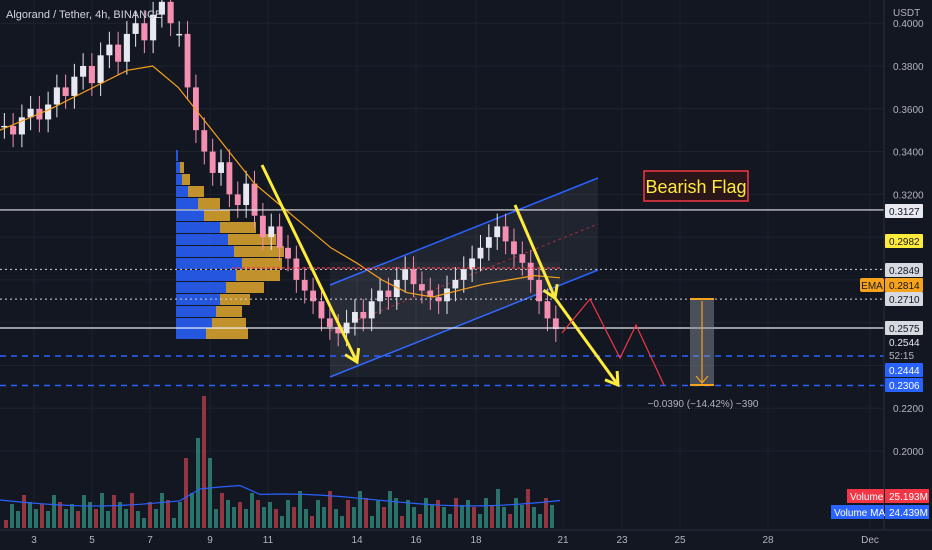 The height and width of the screenshot is (550, 932). What do you see at coordinates (904, 371) in the screenshot?
I see `price-badge-label: 0.2444` at bounding box center [904, 371].